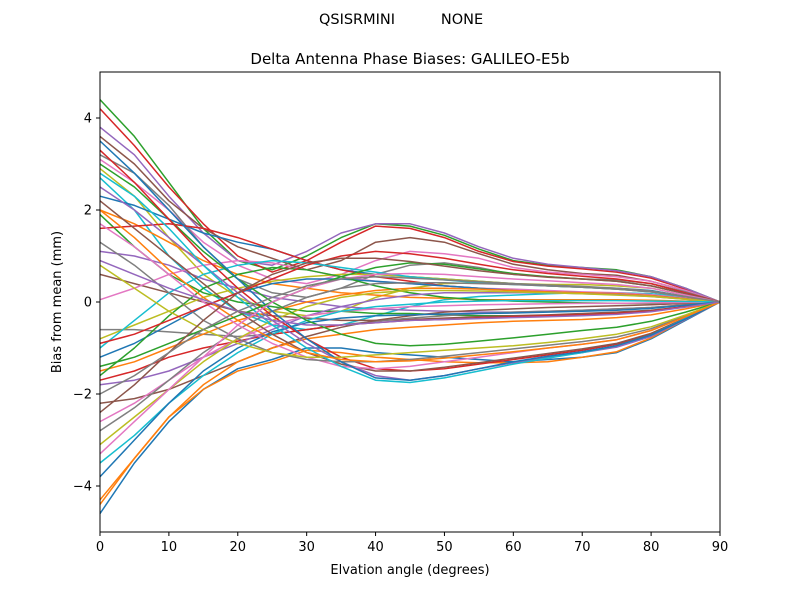  What do you see at coordinates (409, 570) in the screenshot?
I see `x-axis-label: Elvation angle (degrees)` at bounding box center [409, 570].